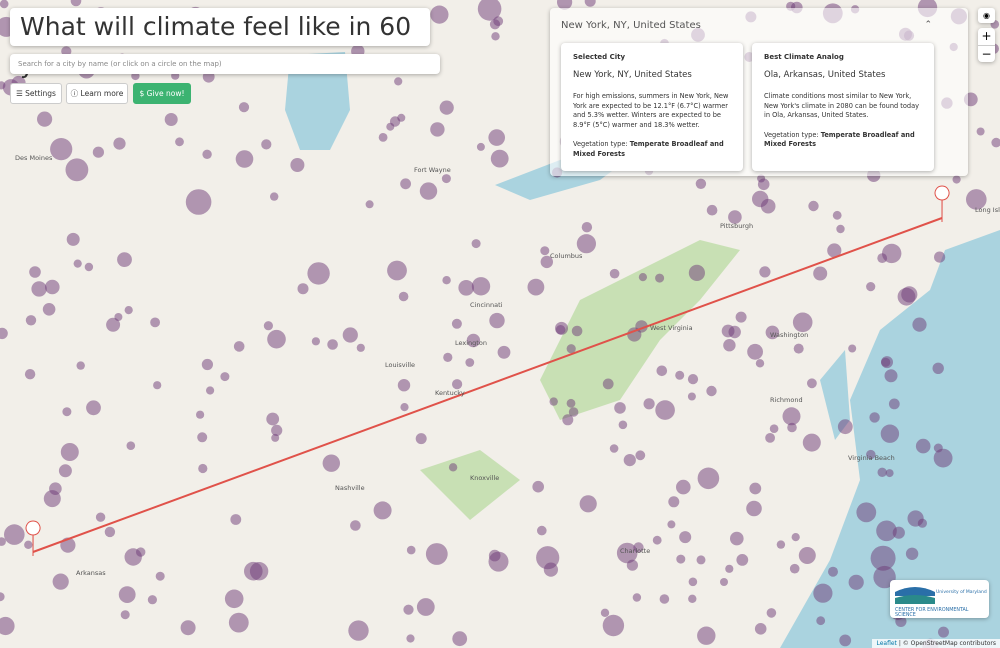 Image resolution: width=1000 pixels, height=648 pixels. Describe the element at coordinates (986, 54) in the screenshot. I see `zoom-out: −` at that location.